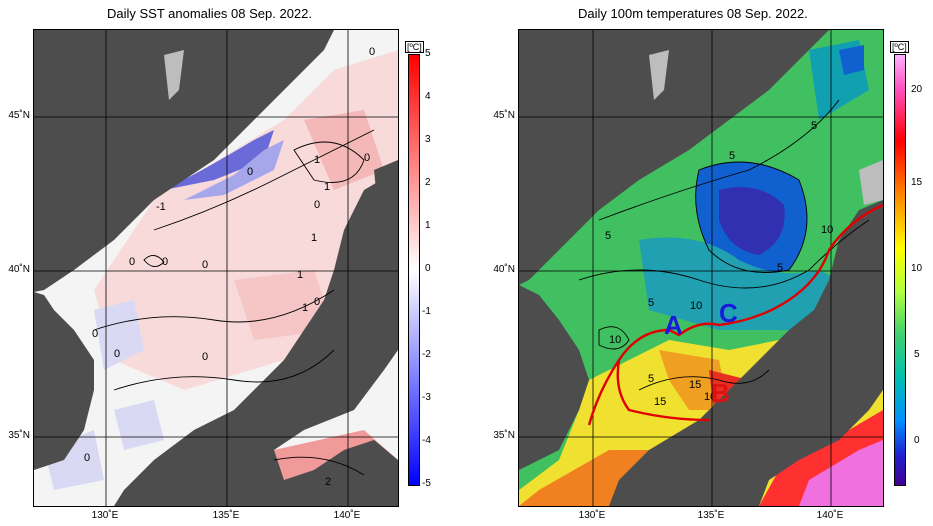  What do you see at coordinates (428, 225) in the screenshot?
I see `colorbar-tick: 1` at bounding box center [428, 225].